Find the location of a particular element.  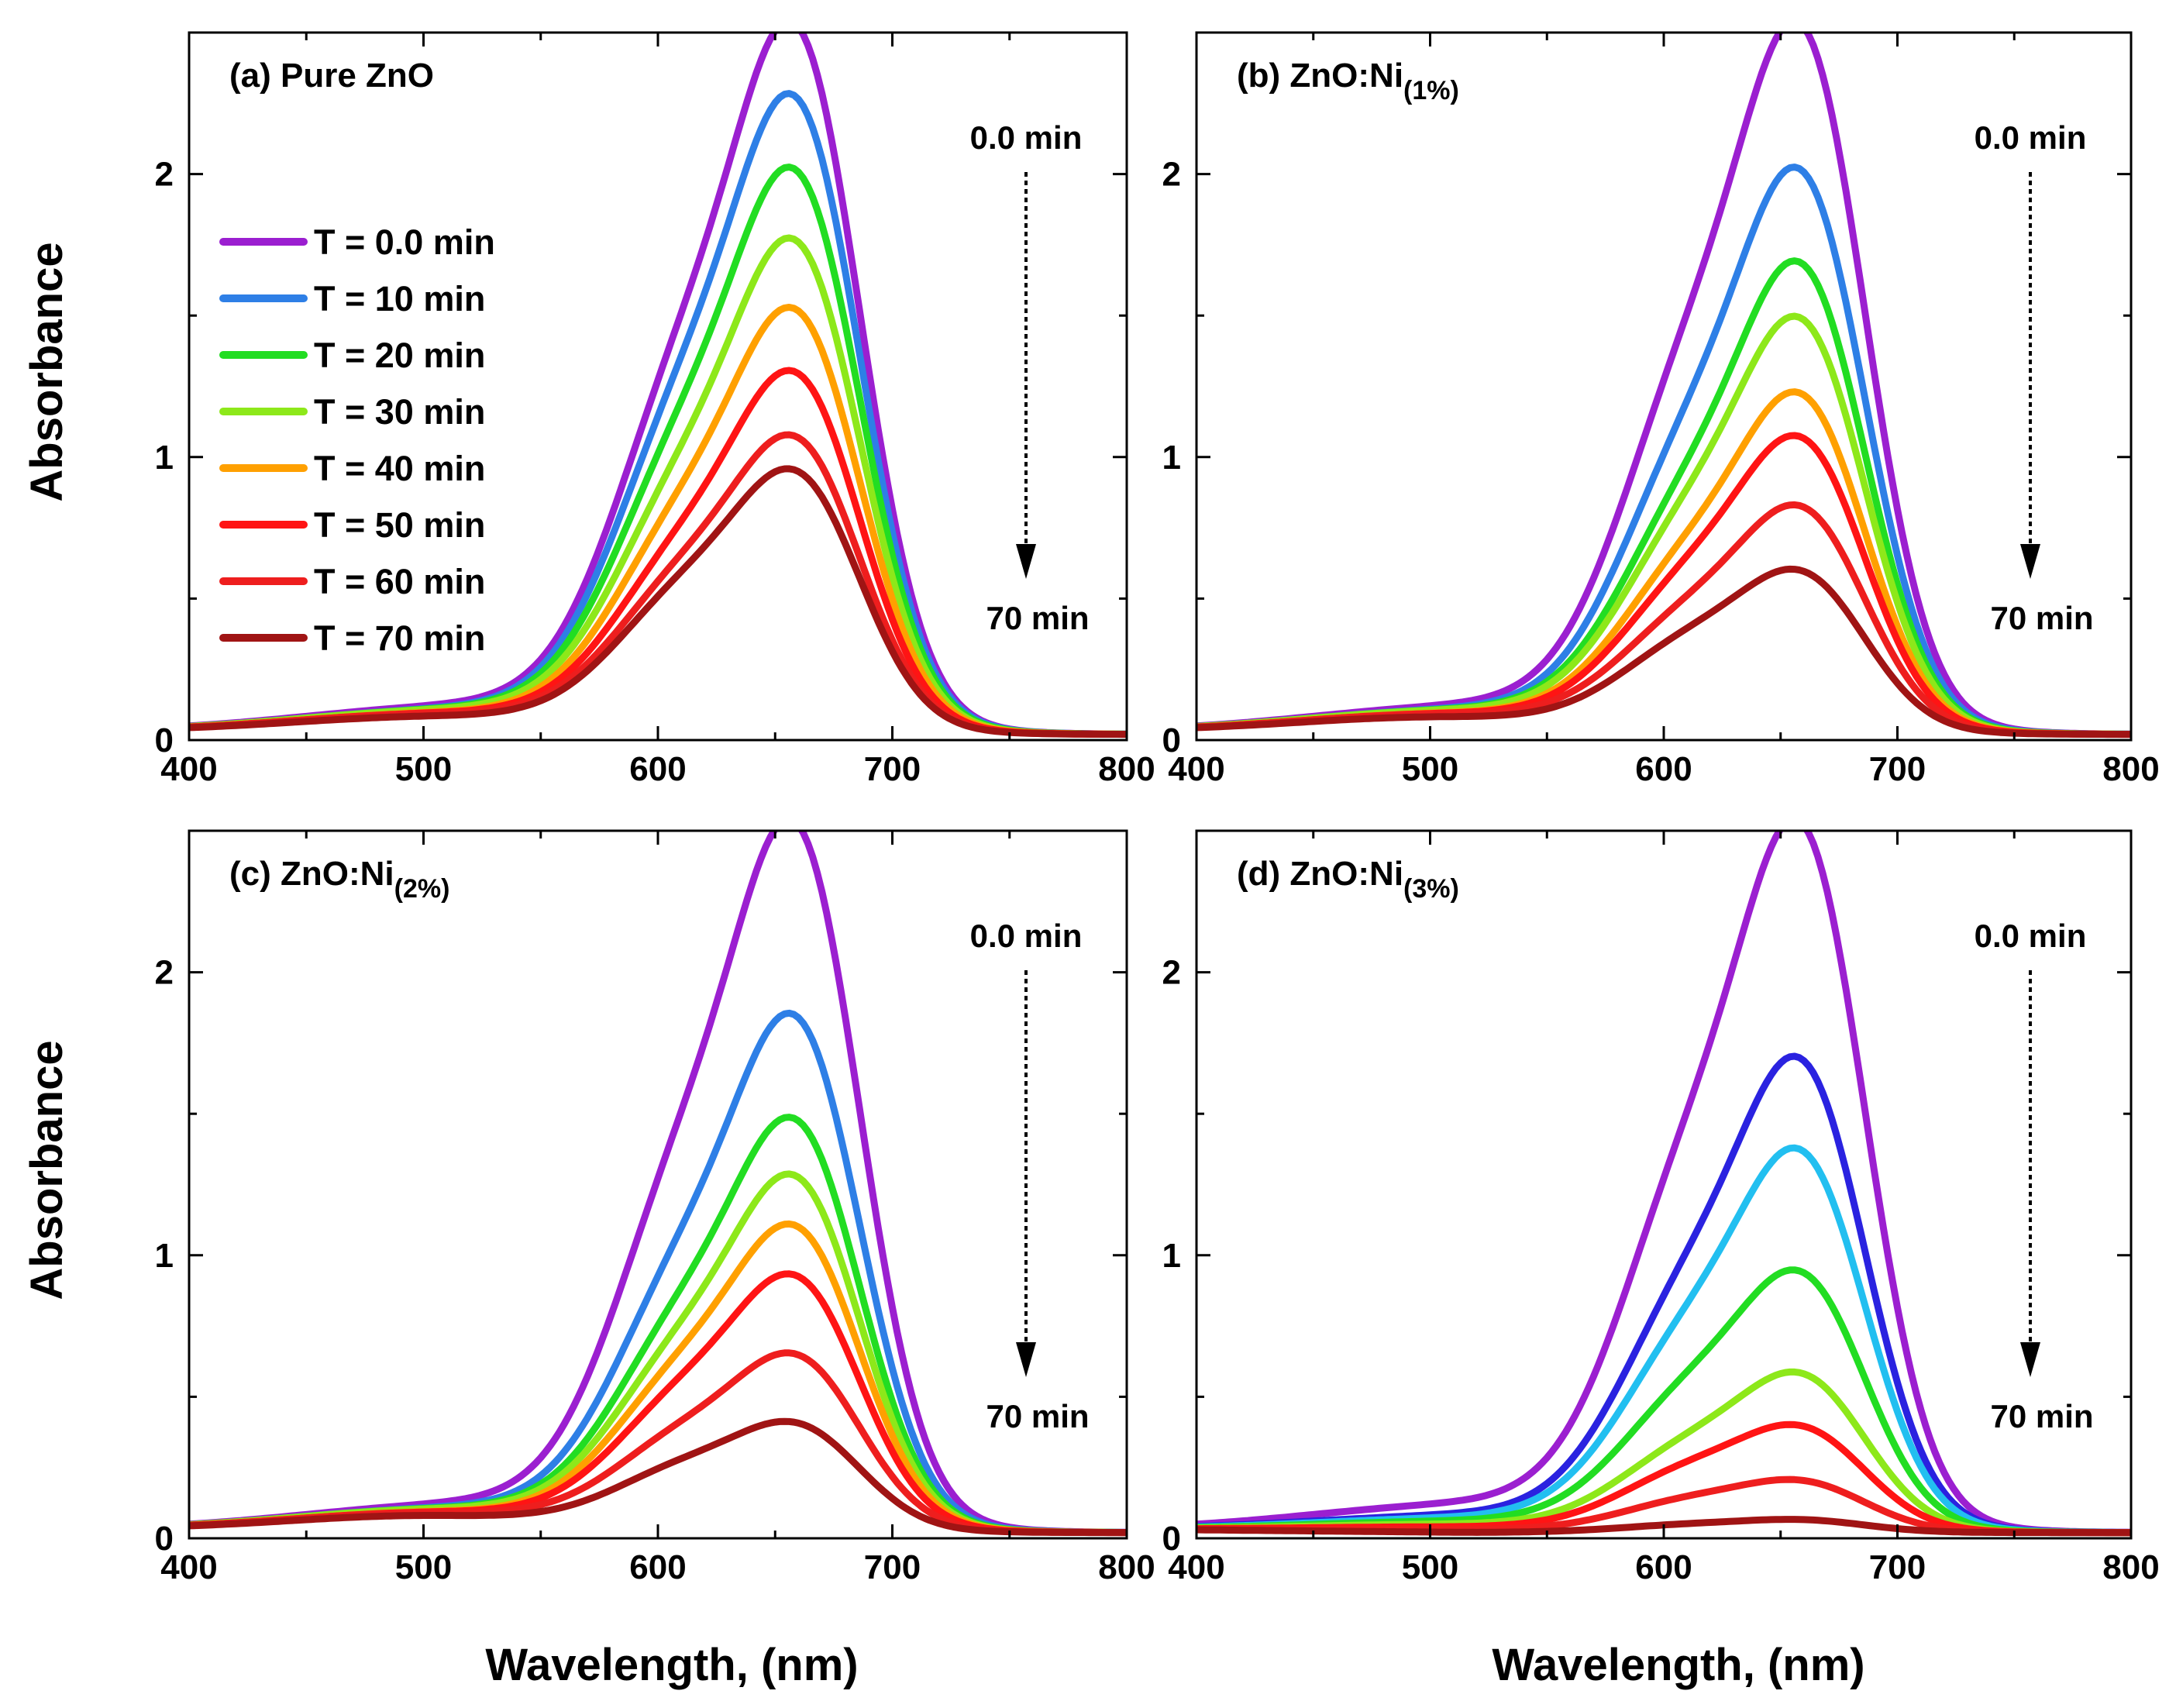

legend-label: T = 50 min is located at coordinates (399, 525).